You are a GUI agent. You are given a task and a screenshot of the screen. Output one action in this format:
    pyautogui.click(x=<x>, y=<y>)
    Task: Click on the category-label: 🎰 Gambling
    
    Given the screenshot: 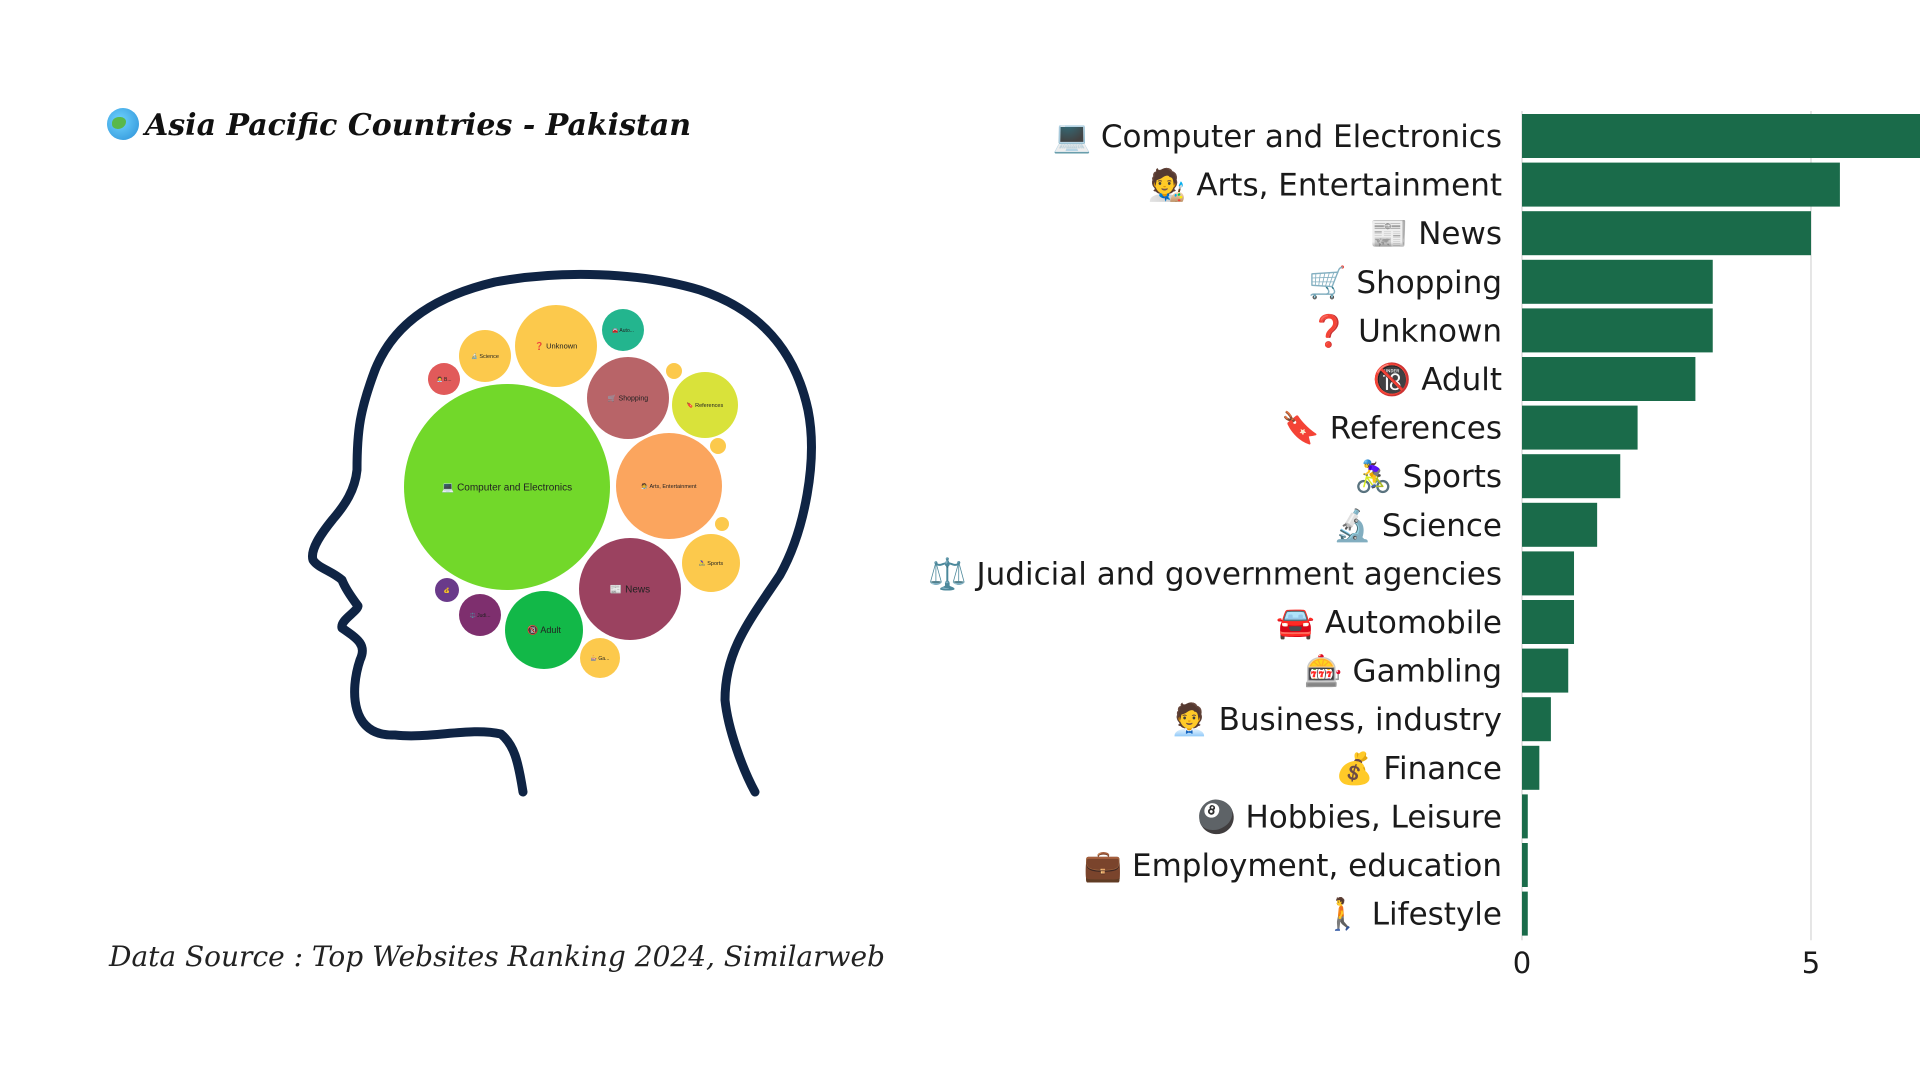 What is the action you would take?
    pyautogui.click(x=1403, y=671)
    